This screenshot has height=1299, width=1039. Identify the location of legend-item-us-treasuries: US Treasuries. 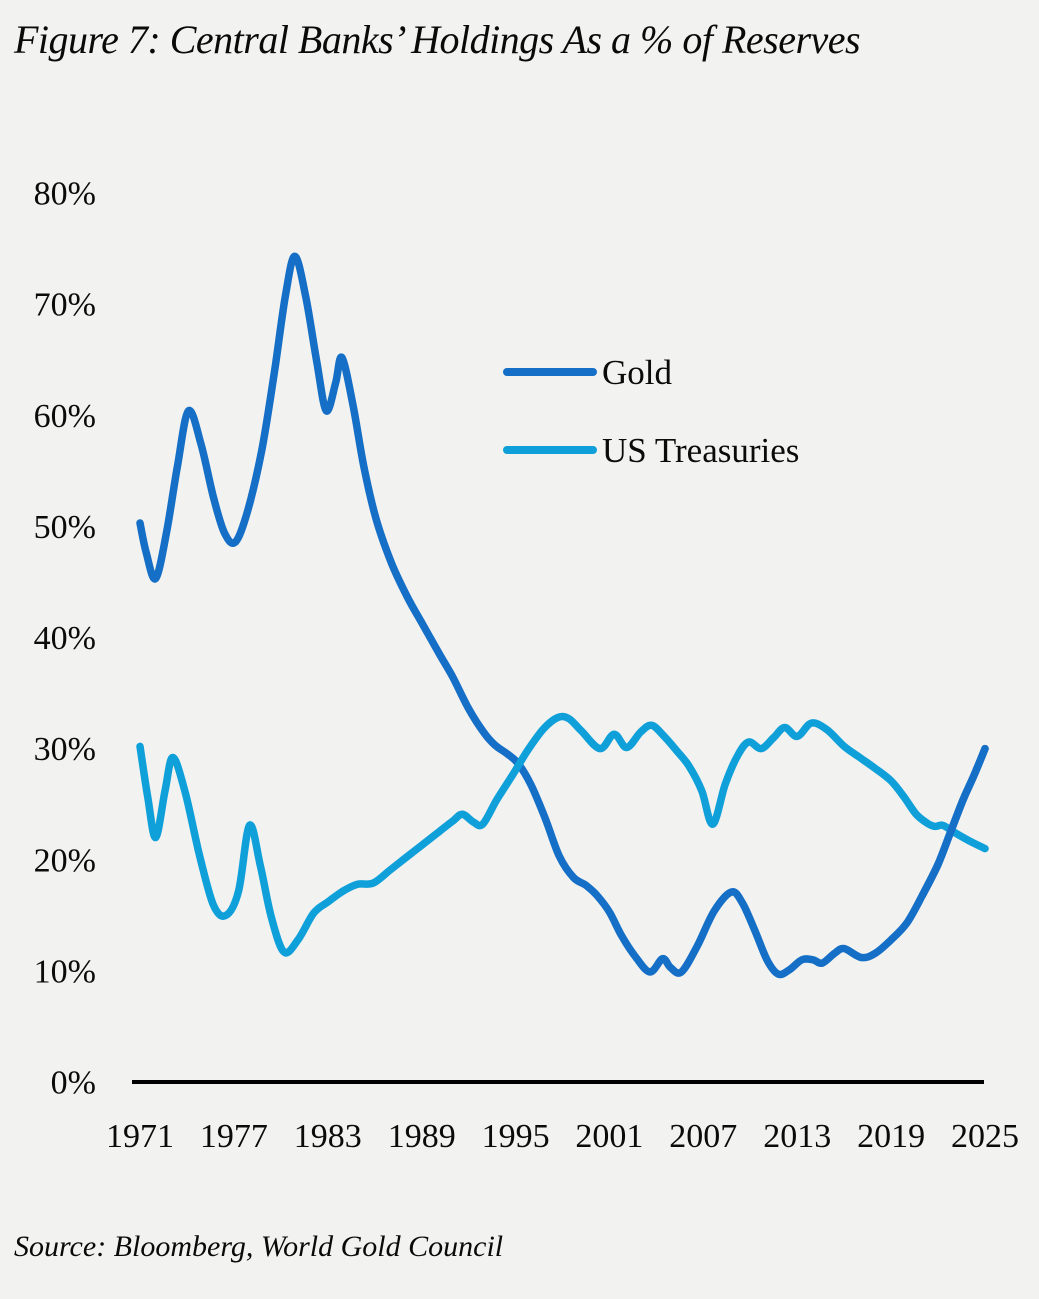
(651, 450).